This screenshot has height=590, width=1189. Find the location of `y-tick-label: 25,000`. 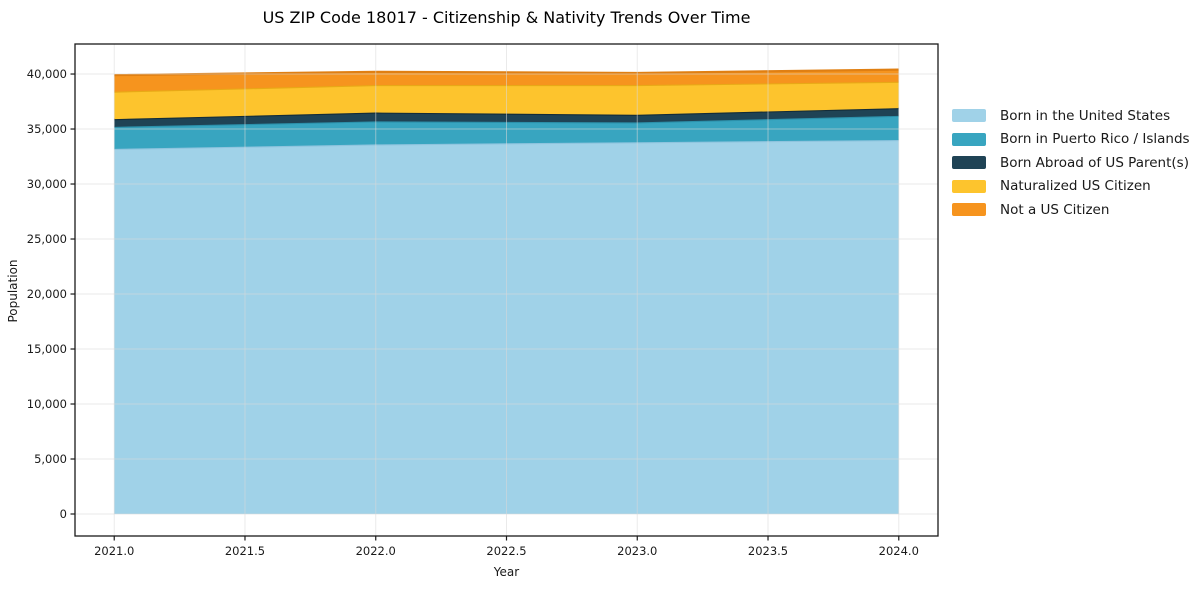

y-tick-label: 25,000 is located at coordinates (47, 239).